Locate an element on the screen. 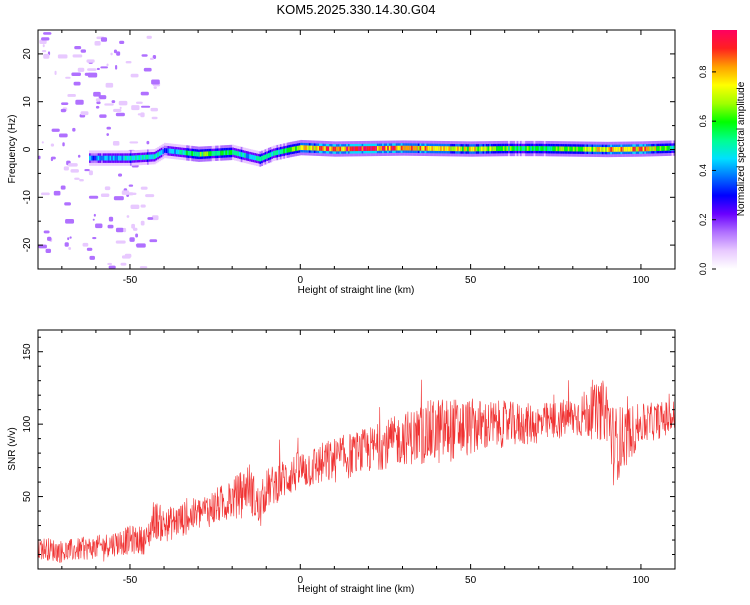 Image resolution: width=750 pixels, height=605 pixels. x-tick-label: 50 is located at coordinates (471, 280).